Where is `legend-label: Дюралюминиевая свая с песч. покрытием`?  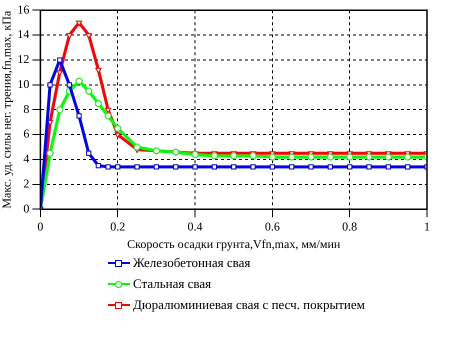 legend-label: Дюралюминиевая свая с песч. покрытием is located at coordinates (249, 304).